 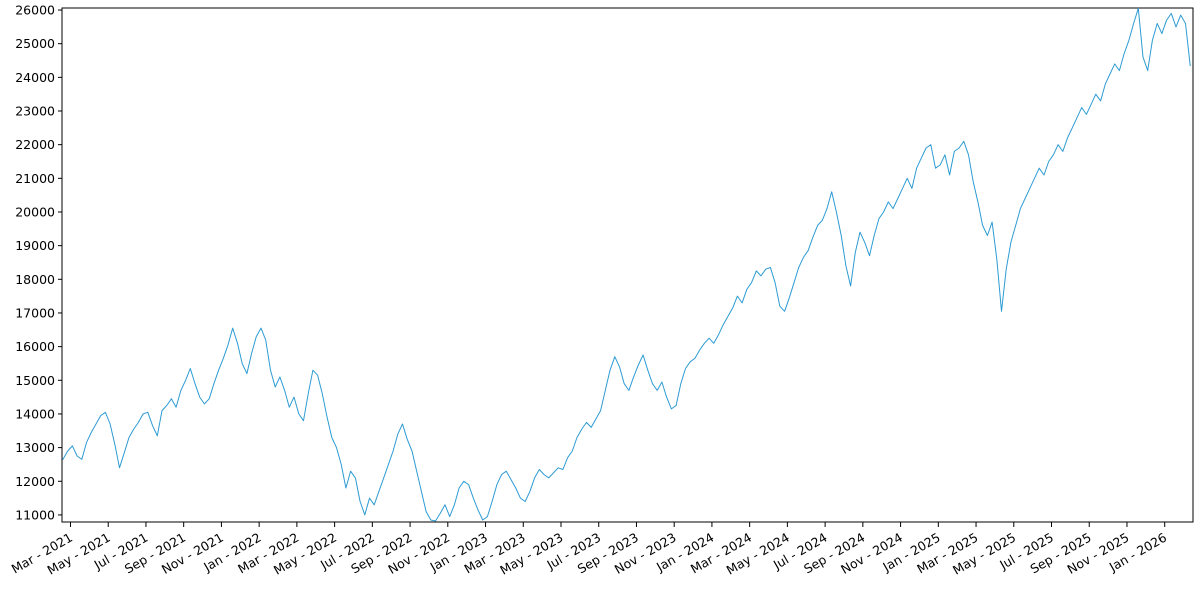 I want to click on y-tick-label: 26000, so click(x=35, y=10).